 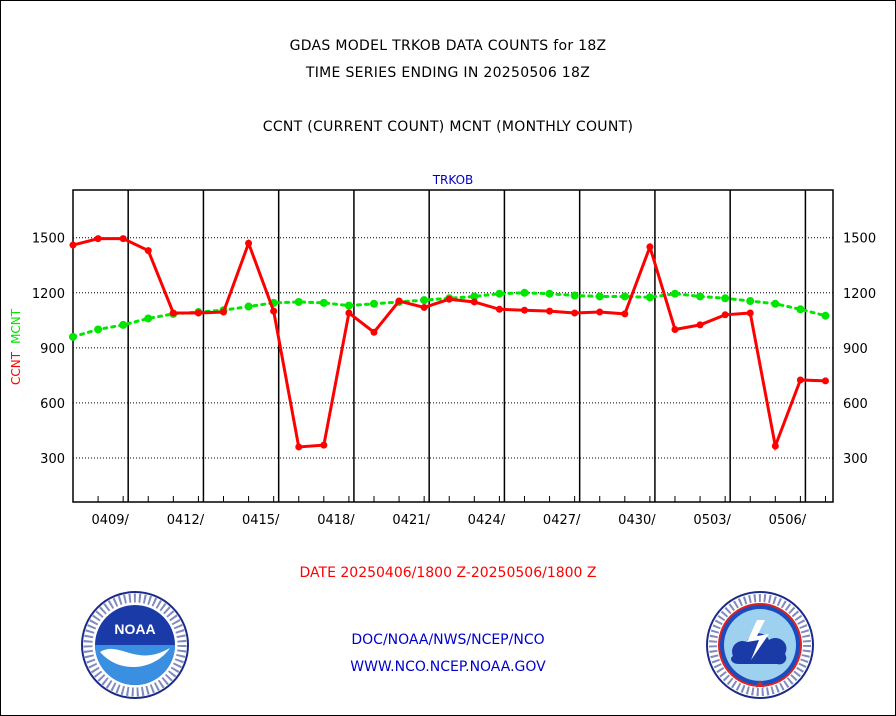 What do you see at coordinates (52, 349) in the screenshot?
I see `y-tick-label-left: 900` at bounding box center [52, 349].